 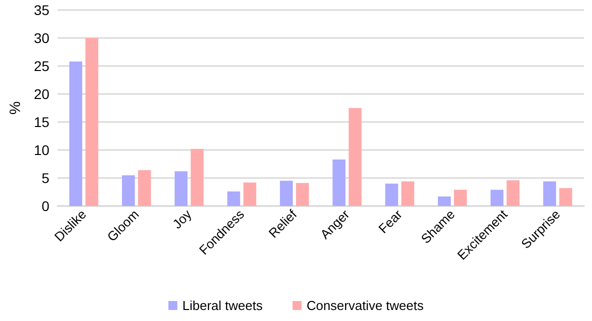 I want to click on y-tick-label: 5, so click(x=46, y=178).